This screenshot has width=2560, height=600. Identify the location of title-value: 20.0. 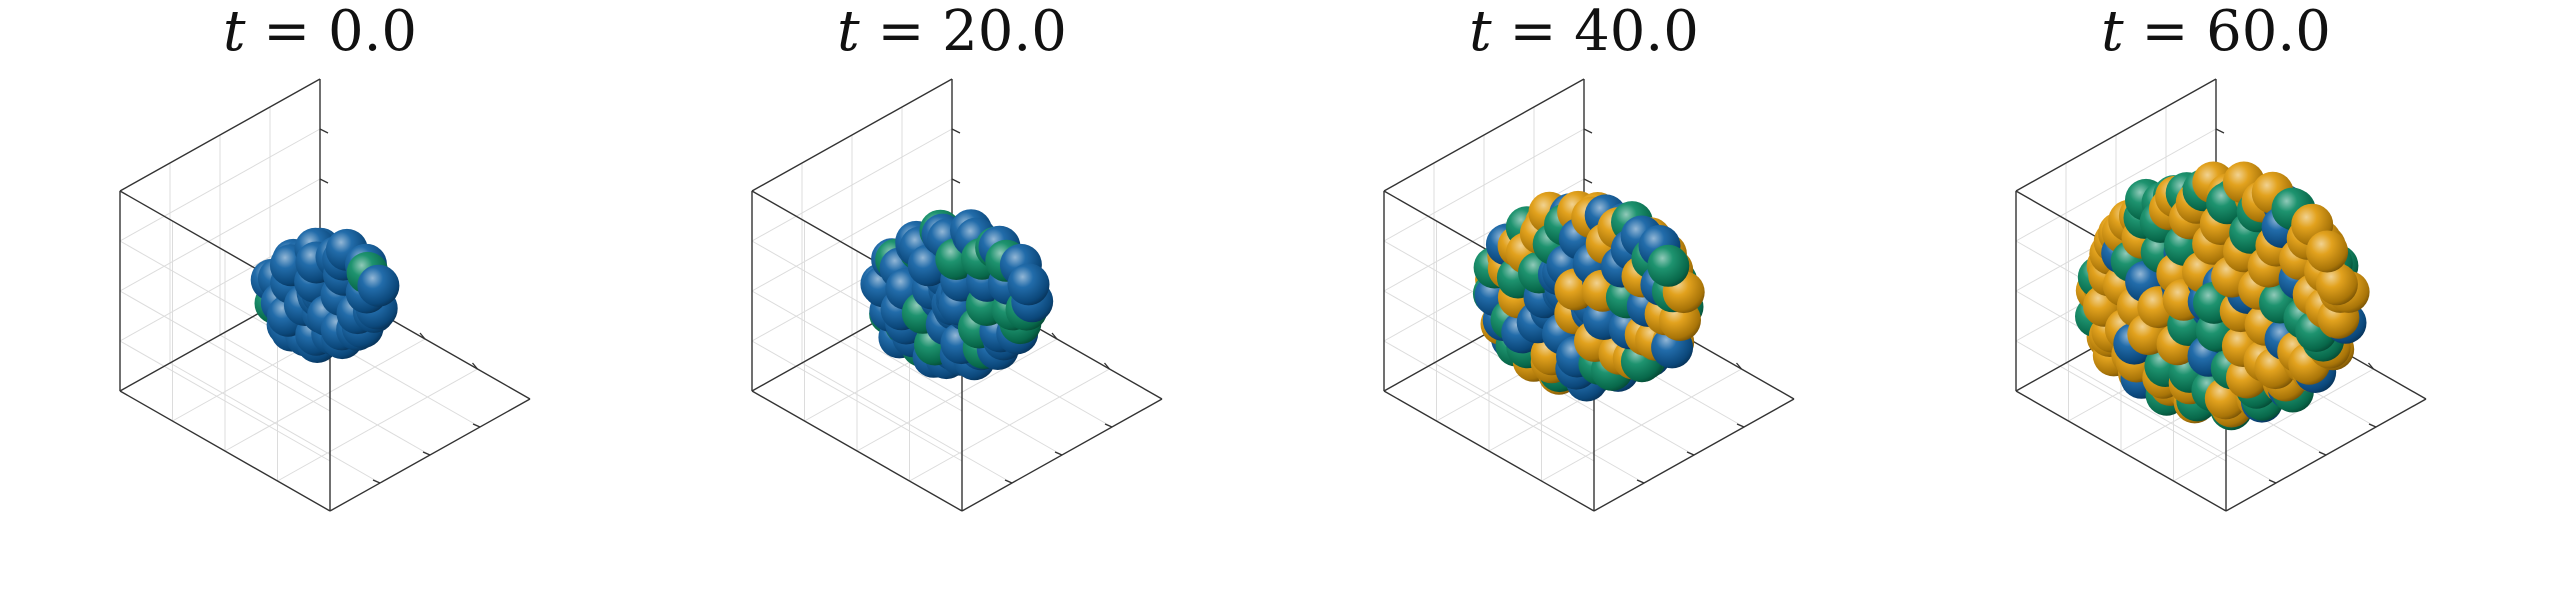
(1004, 32).